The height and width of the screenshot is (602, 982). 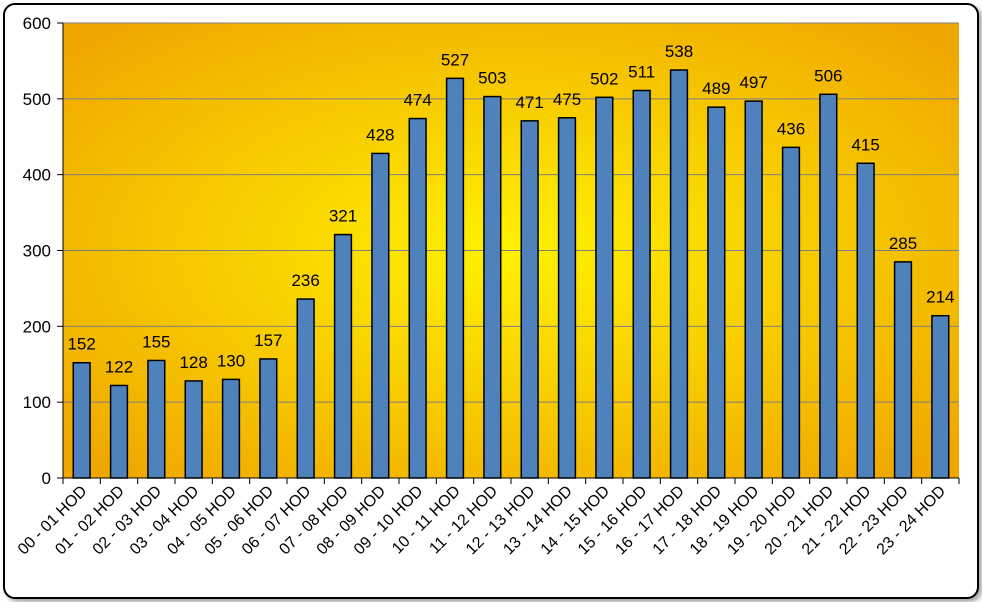 I want to click on y-tick-label: 400, so click(x=37, y=175).